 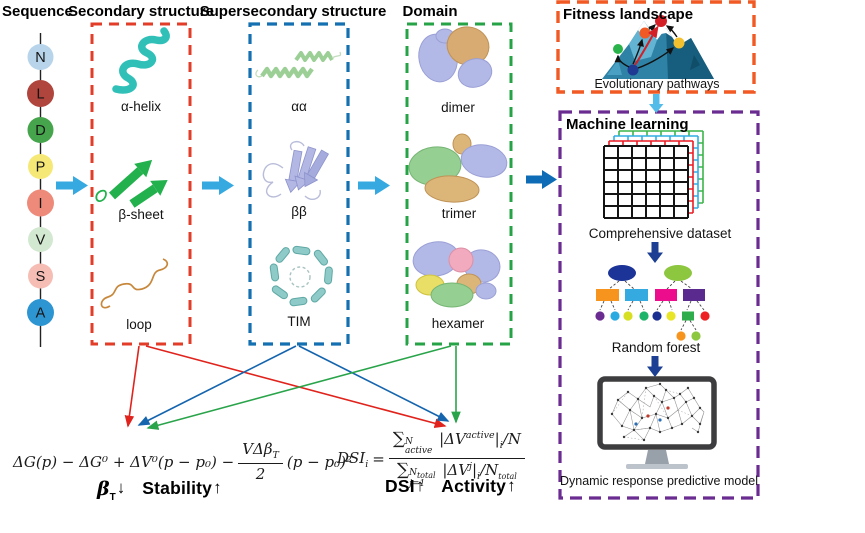 What do you see at coordinates (293, 11) in the screenshot?
I see `supersecondary-structure-title: Supersecondary structure` at bounding box center [293, 11].